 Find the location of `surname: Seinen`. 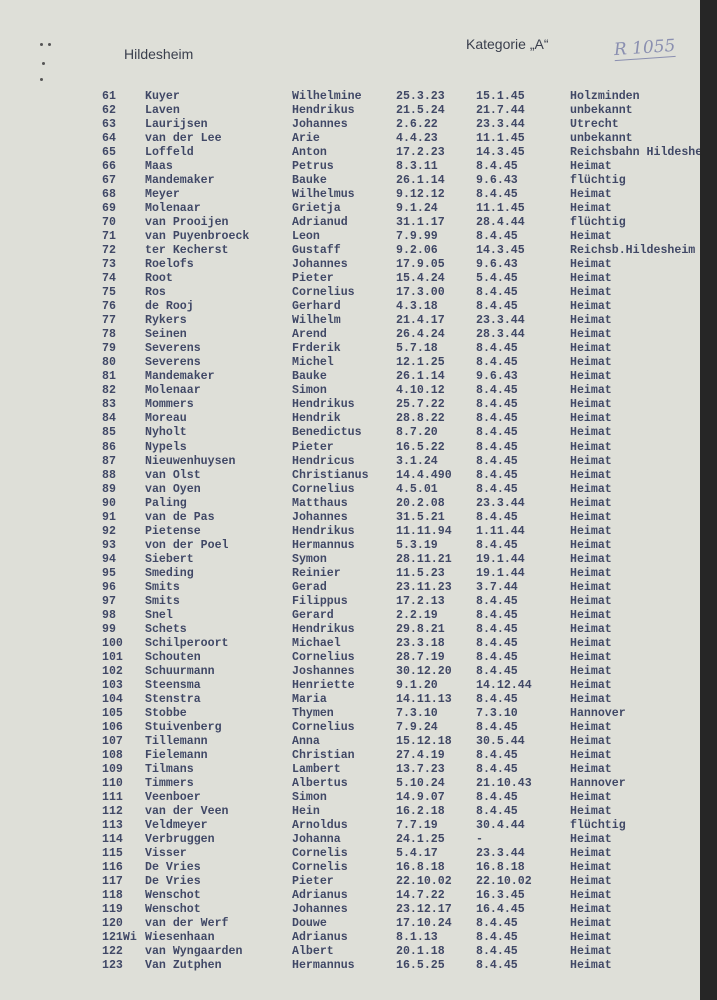

surname: Seinen is located at coordinates (166, 335).